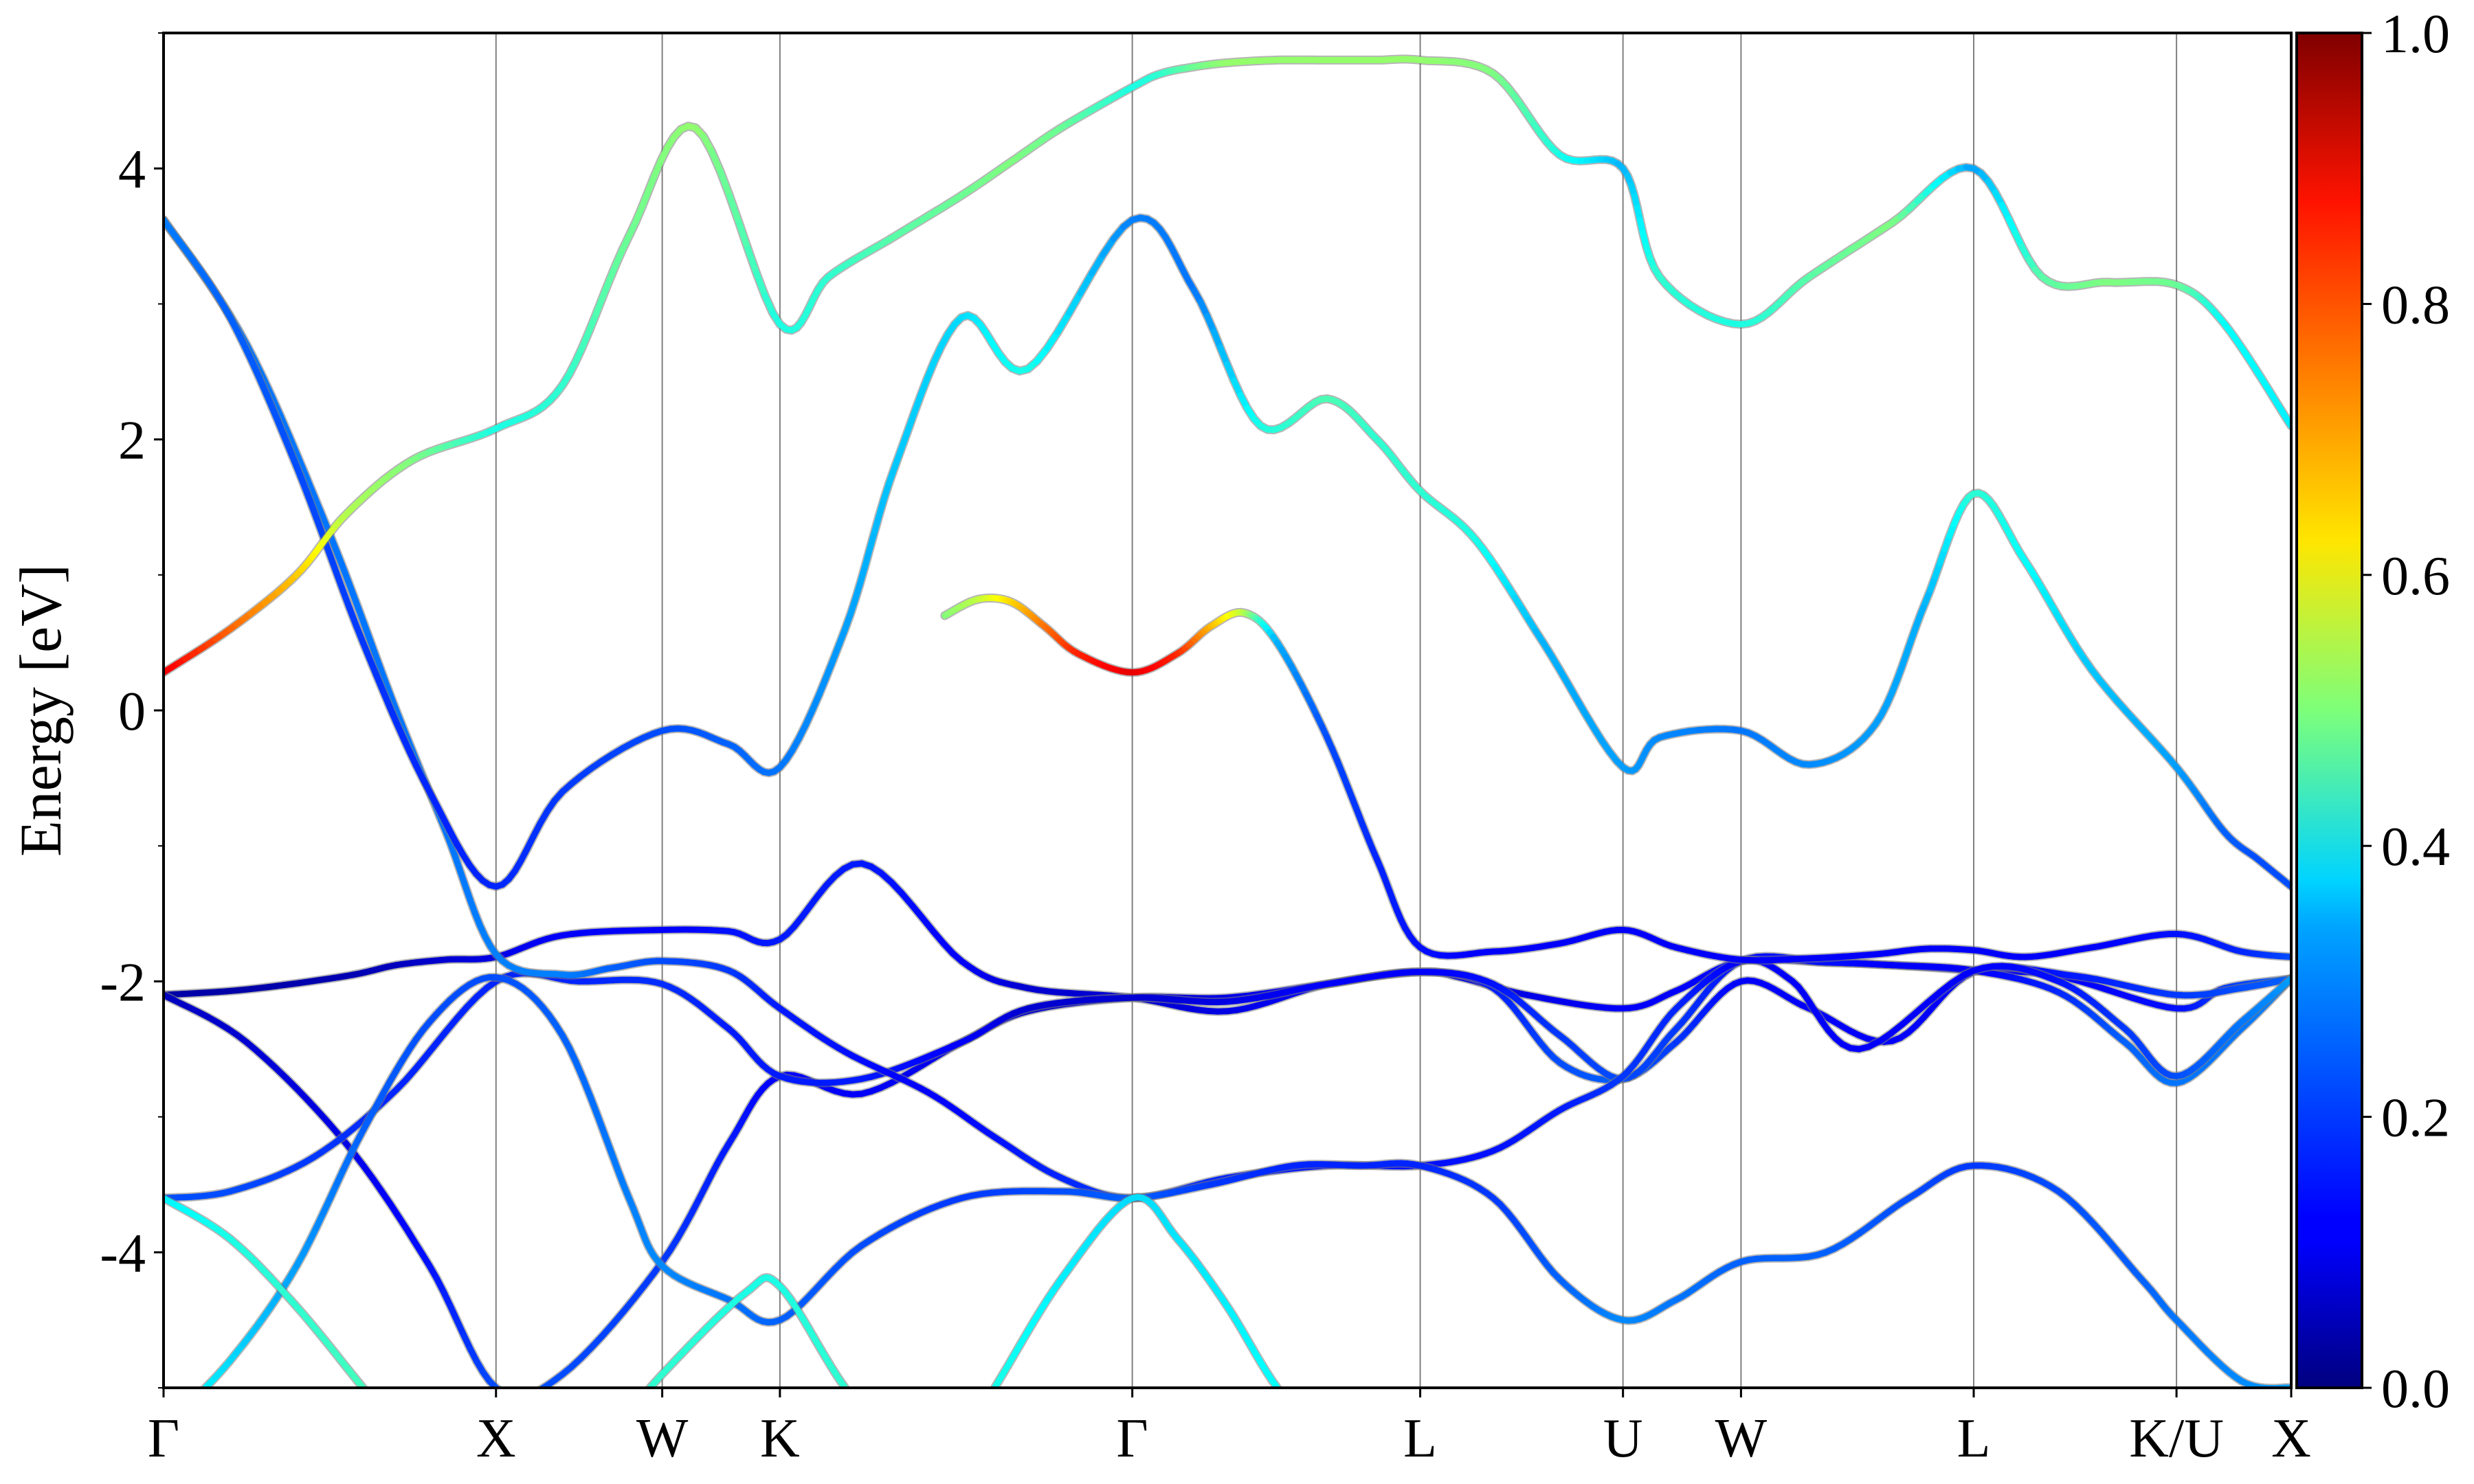  Describe the element at coordinates (496, 1438) in the screenshot. I see `x-tick-label: X` at that location.